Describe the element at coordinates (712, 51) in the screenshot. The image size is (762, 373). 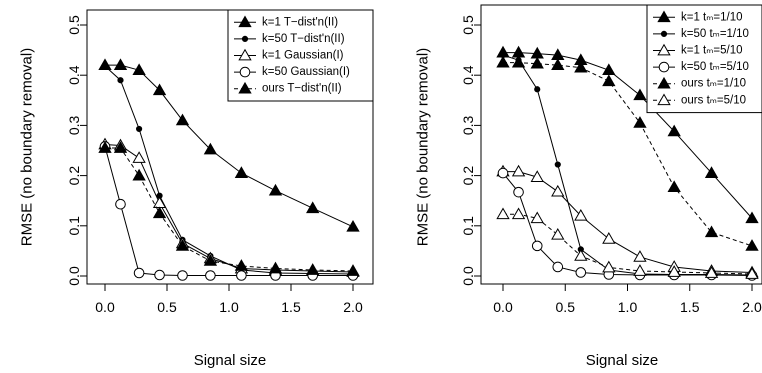
I see `legend-label: k=1 tₘ=5/10` at that location.